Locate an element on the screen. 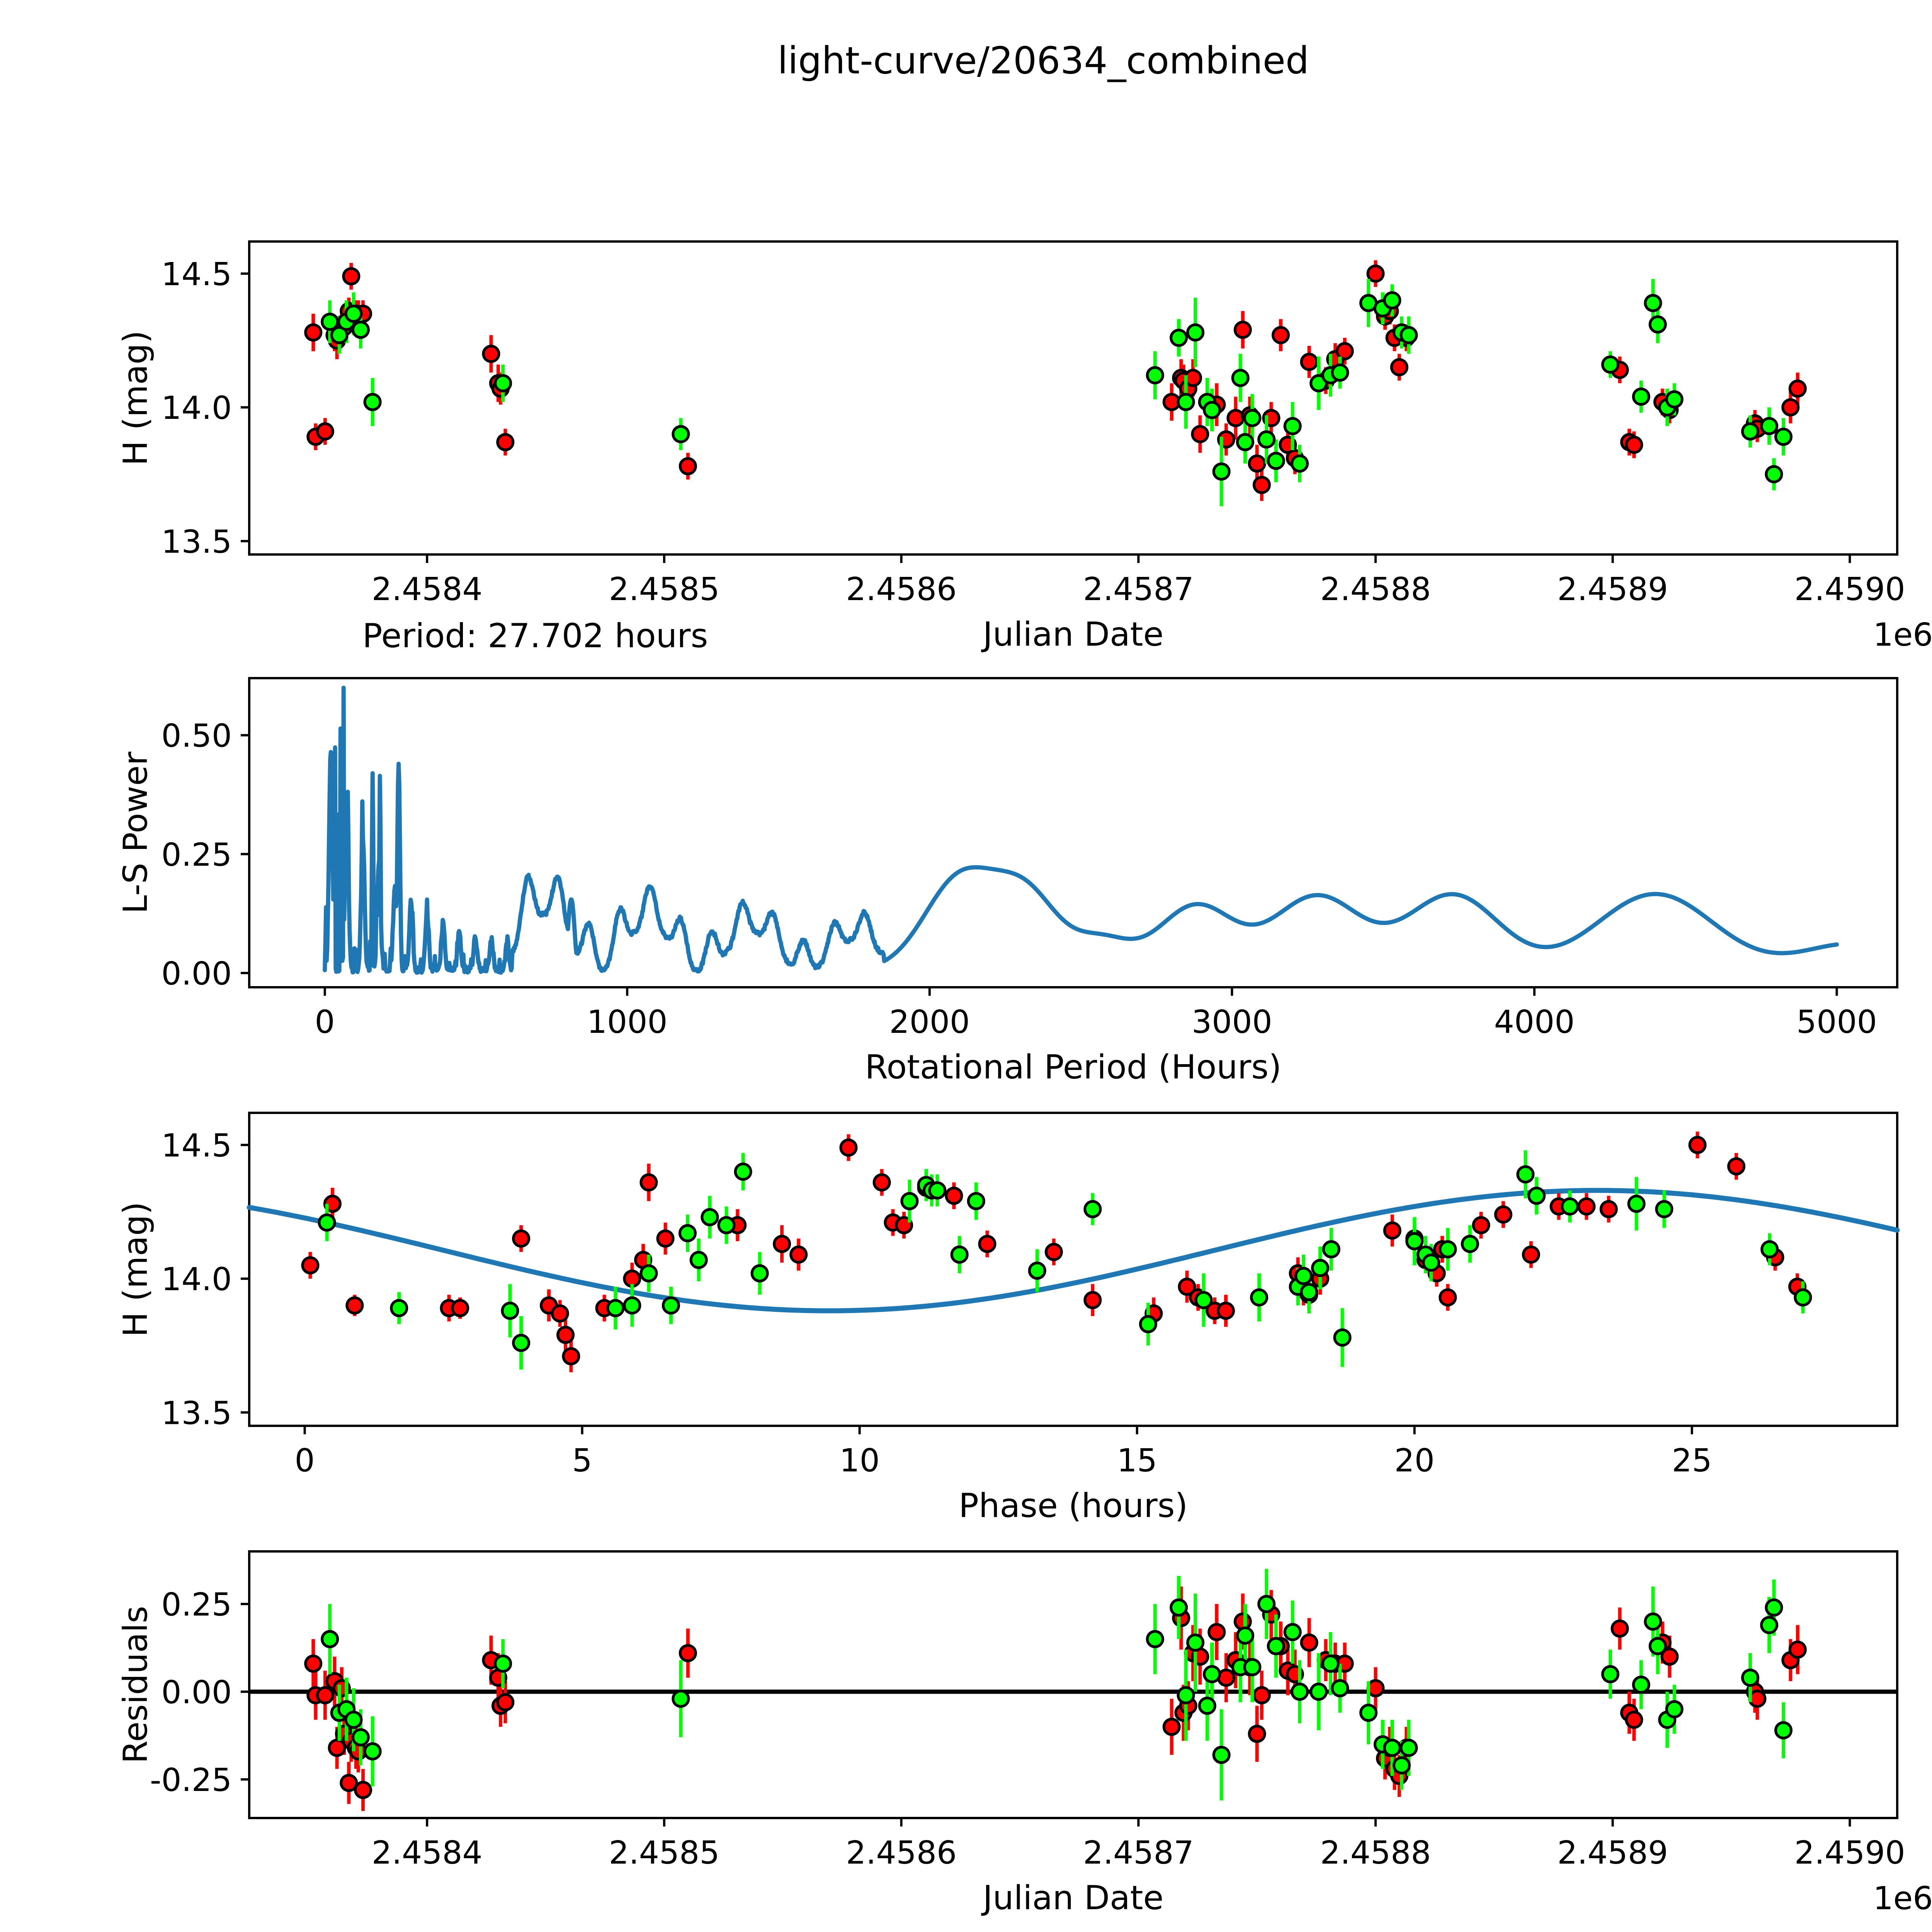 The width and height of the screenshot is (1932, 1932). panel-residuals-ytick-label: 0.25 is located at coordinates (197, 1605).